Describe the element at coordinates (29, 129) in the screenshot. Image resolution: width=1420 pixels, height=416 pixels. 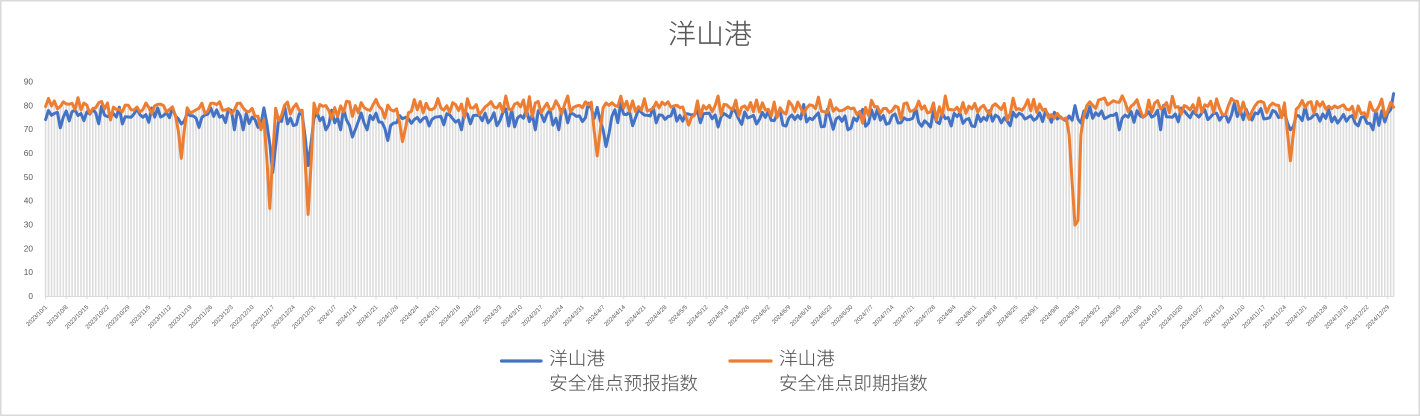
I see `svg-text: 70` at that location.